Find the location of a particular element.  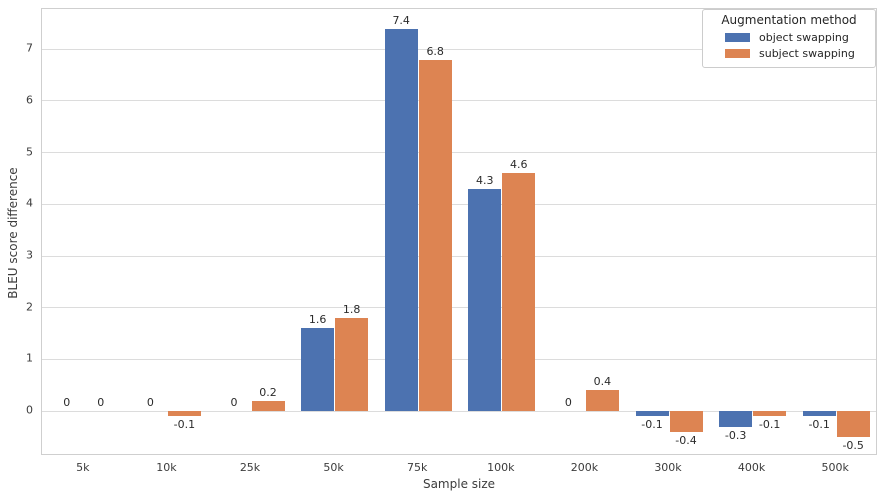

x-tick-label-25k: 25k is located at coordinates (250, 467).